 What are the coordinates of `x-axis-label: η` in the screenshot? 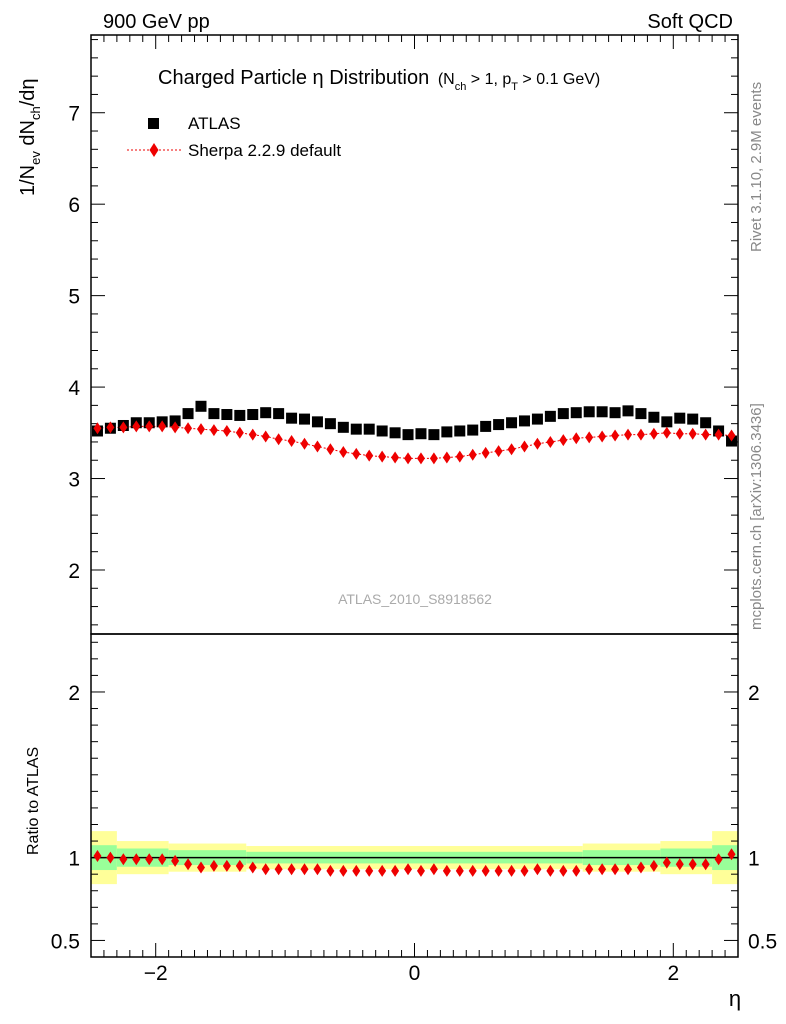 It's located at (735, 998).